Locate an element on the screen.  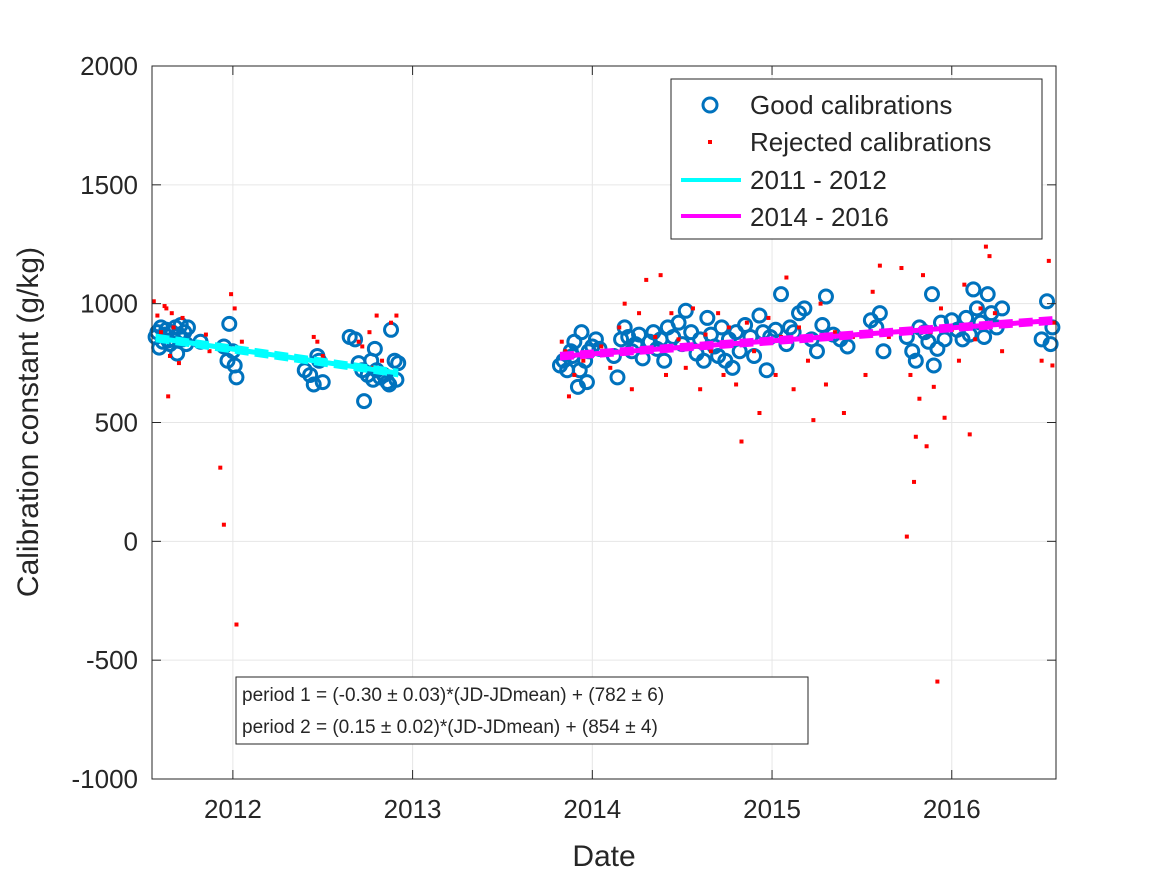
y-tick-label: 2000 is located at coordinates (109, 66).